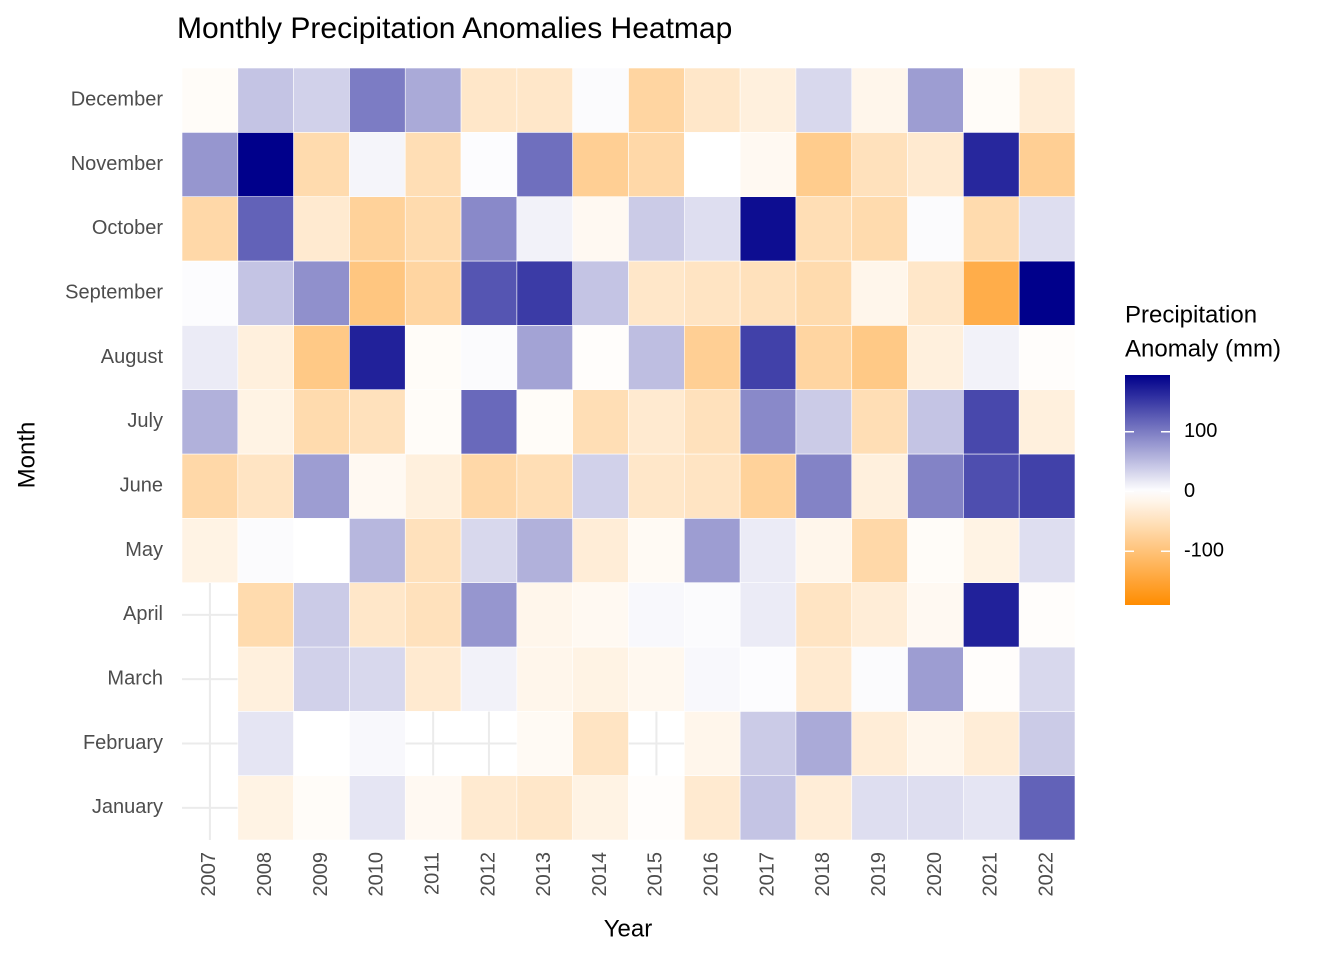  What do you see at coordinates (321, 874) in the screenshot?
I see `x-tick-label: 2009` at bounding box center [321, 874].